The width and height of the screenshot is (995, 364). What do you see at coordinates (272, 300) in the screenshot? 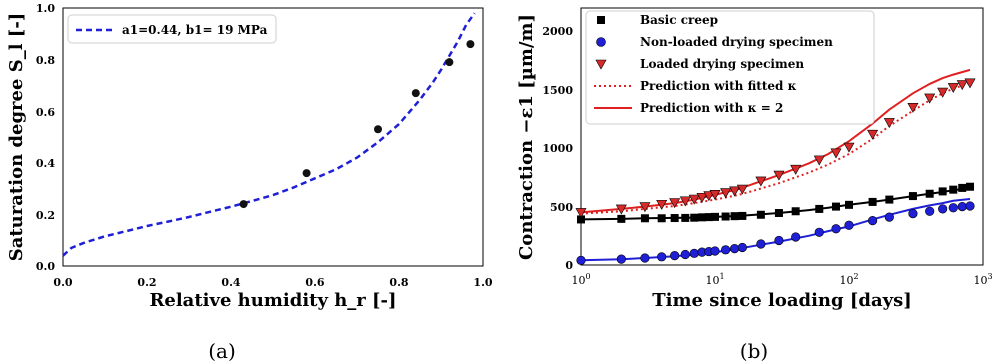
I see `panel-a-x-axis-label: Relative humidity h_r [-]` at bounding box center [272, 300].